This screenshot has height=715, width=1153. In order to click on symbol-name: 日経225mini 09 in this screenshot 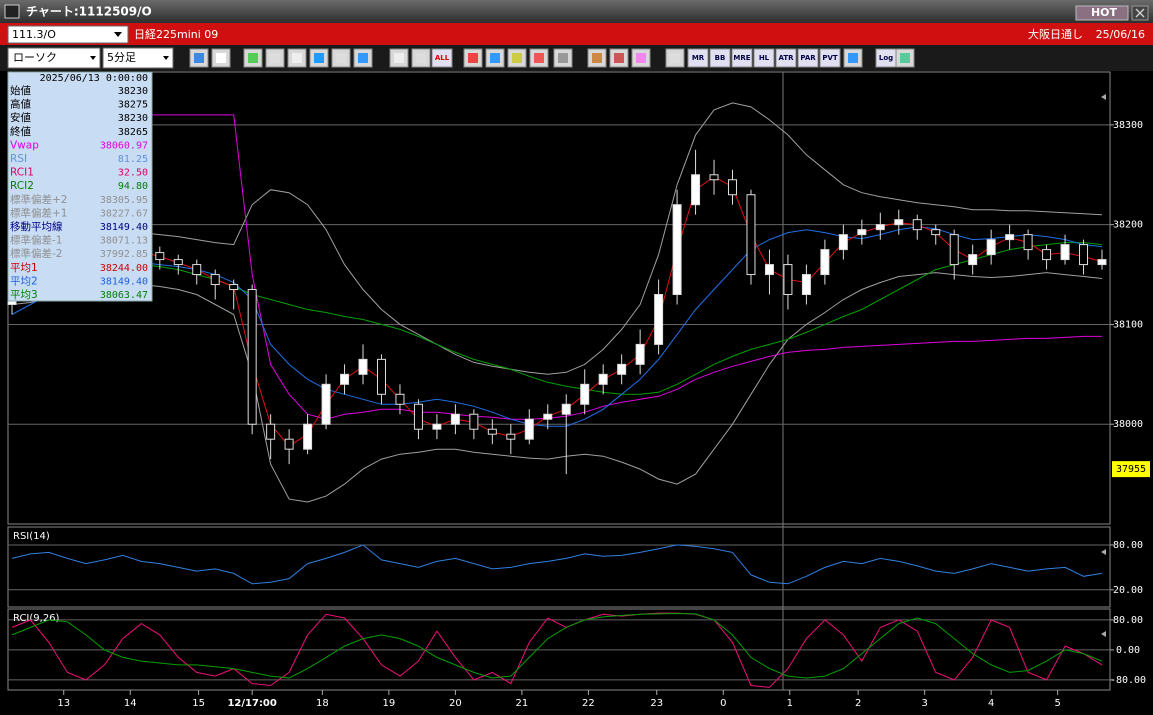, I will do `click(176, 34)`.